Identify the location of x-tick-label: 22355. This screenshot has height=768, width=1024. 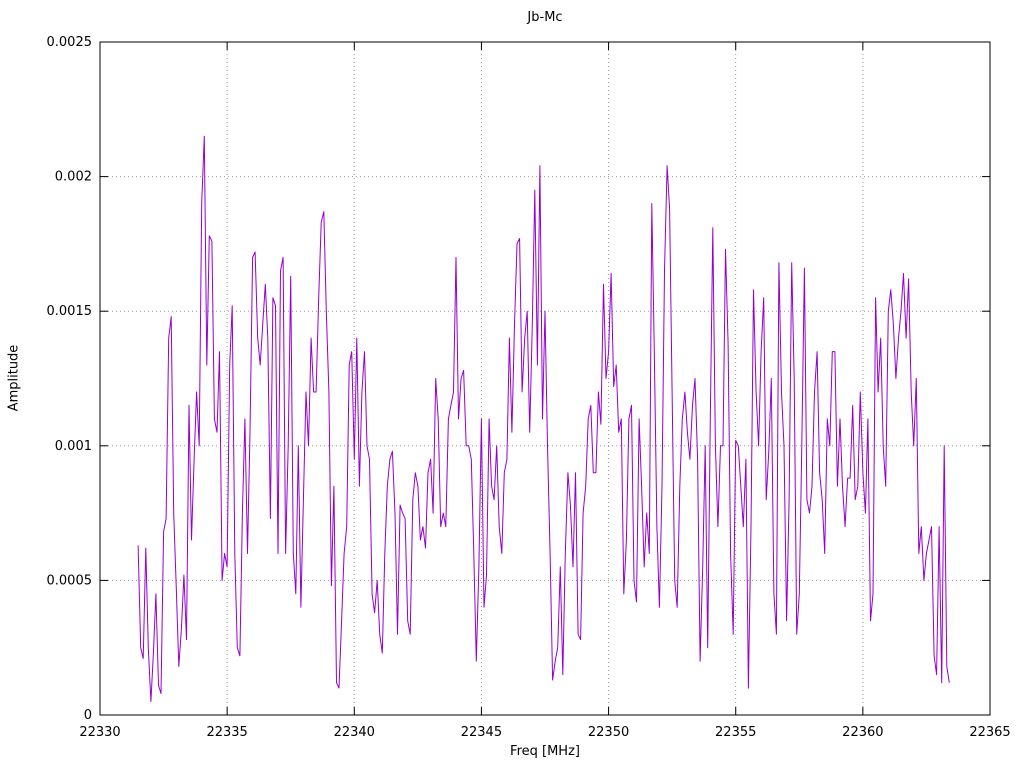
(735, 732).